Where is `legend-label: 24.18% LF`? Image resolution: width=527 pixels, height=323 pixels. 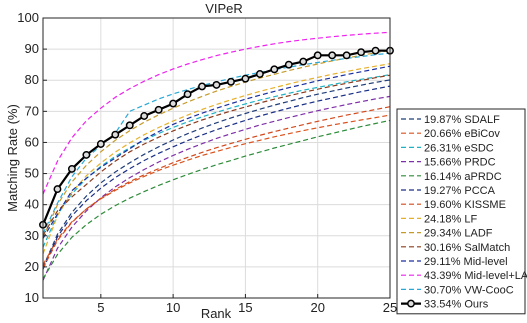 legend-label: 24.18% LF is located at coordinates (450, 219).